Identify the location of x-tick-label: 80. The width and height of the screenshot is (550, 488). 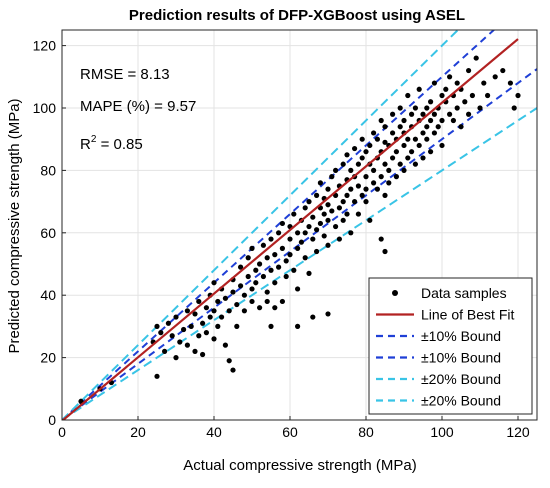
(366, 432).